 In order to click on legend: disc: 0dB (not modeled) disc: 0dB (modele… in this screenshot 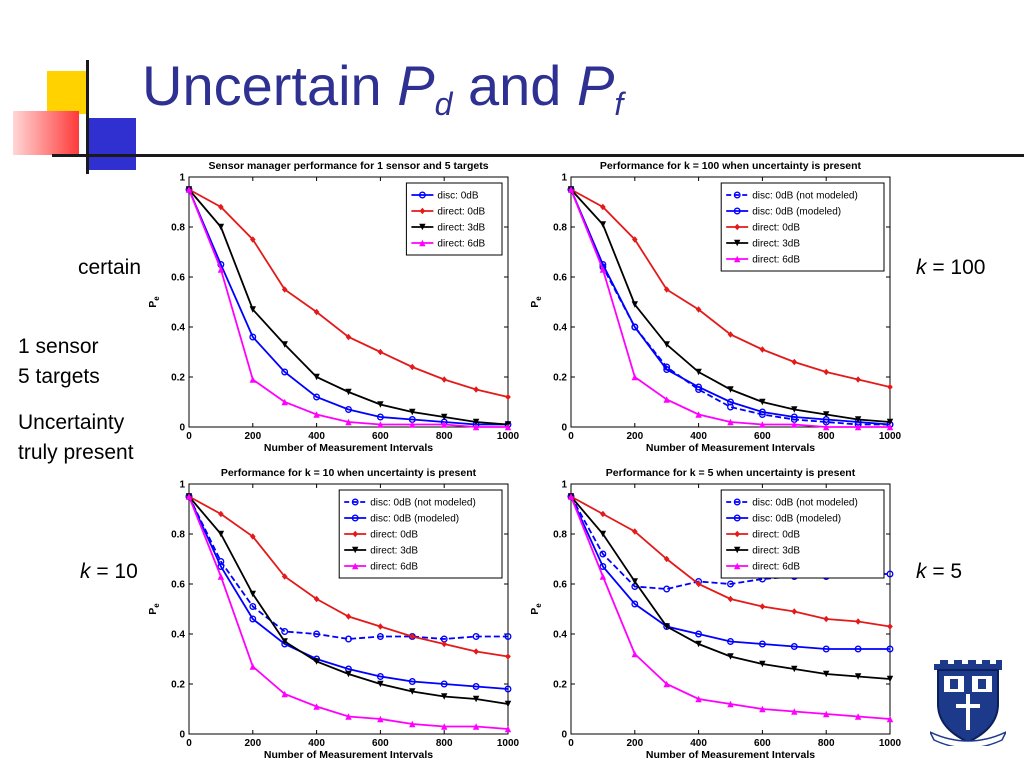, I will do `click(802, 227)`.